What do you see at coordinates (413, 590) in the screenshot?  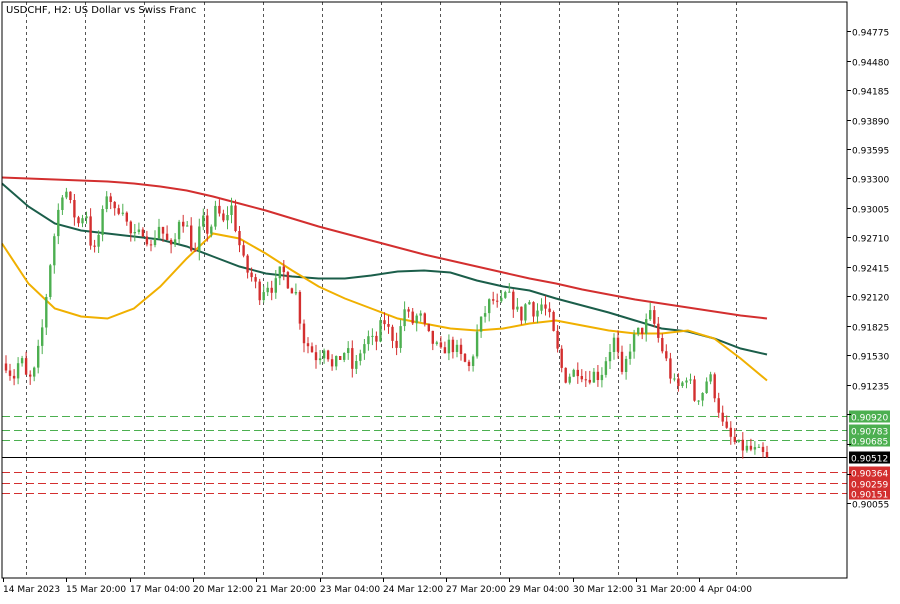 I see `x-tick-label: 24 Mar 12:00` at bounding box center [413, 590].